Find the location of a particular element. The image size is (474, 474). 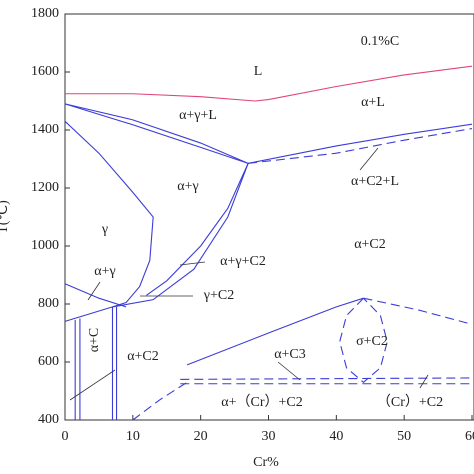

y-tick-label: 1800 is located at coordinates (45, 13).